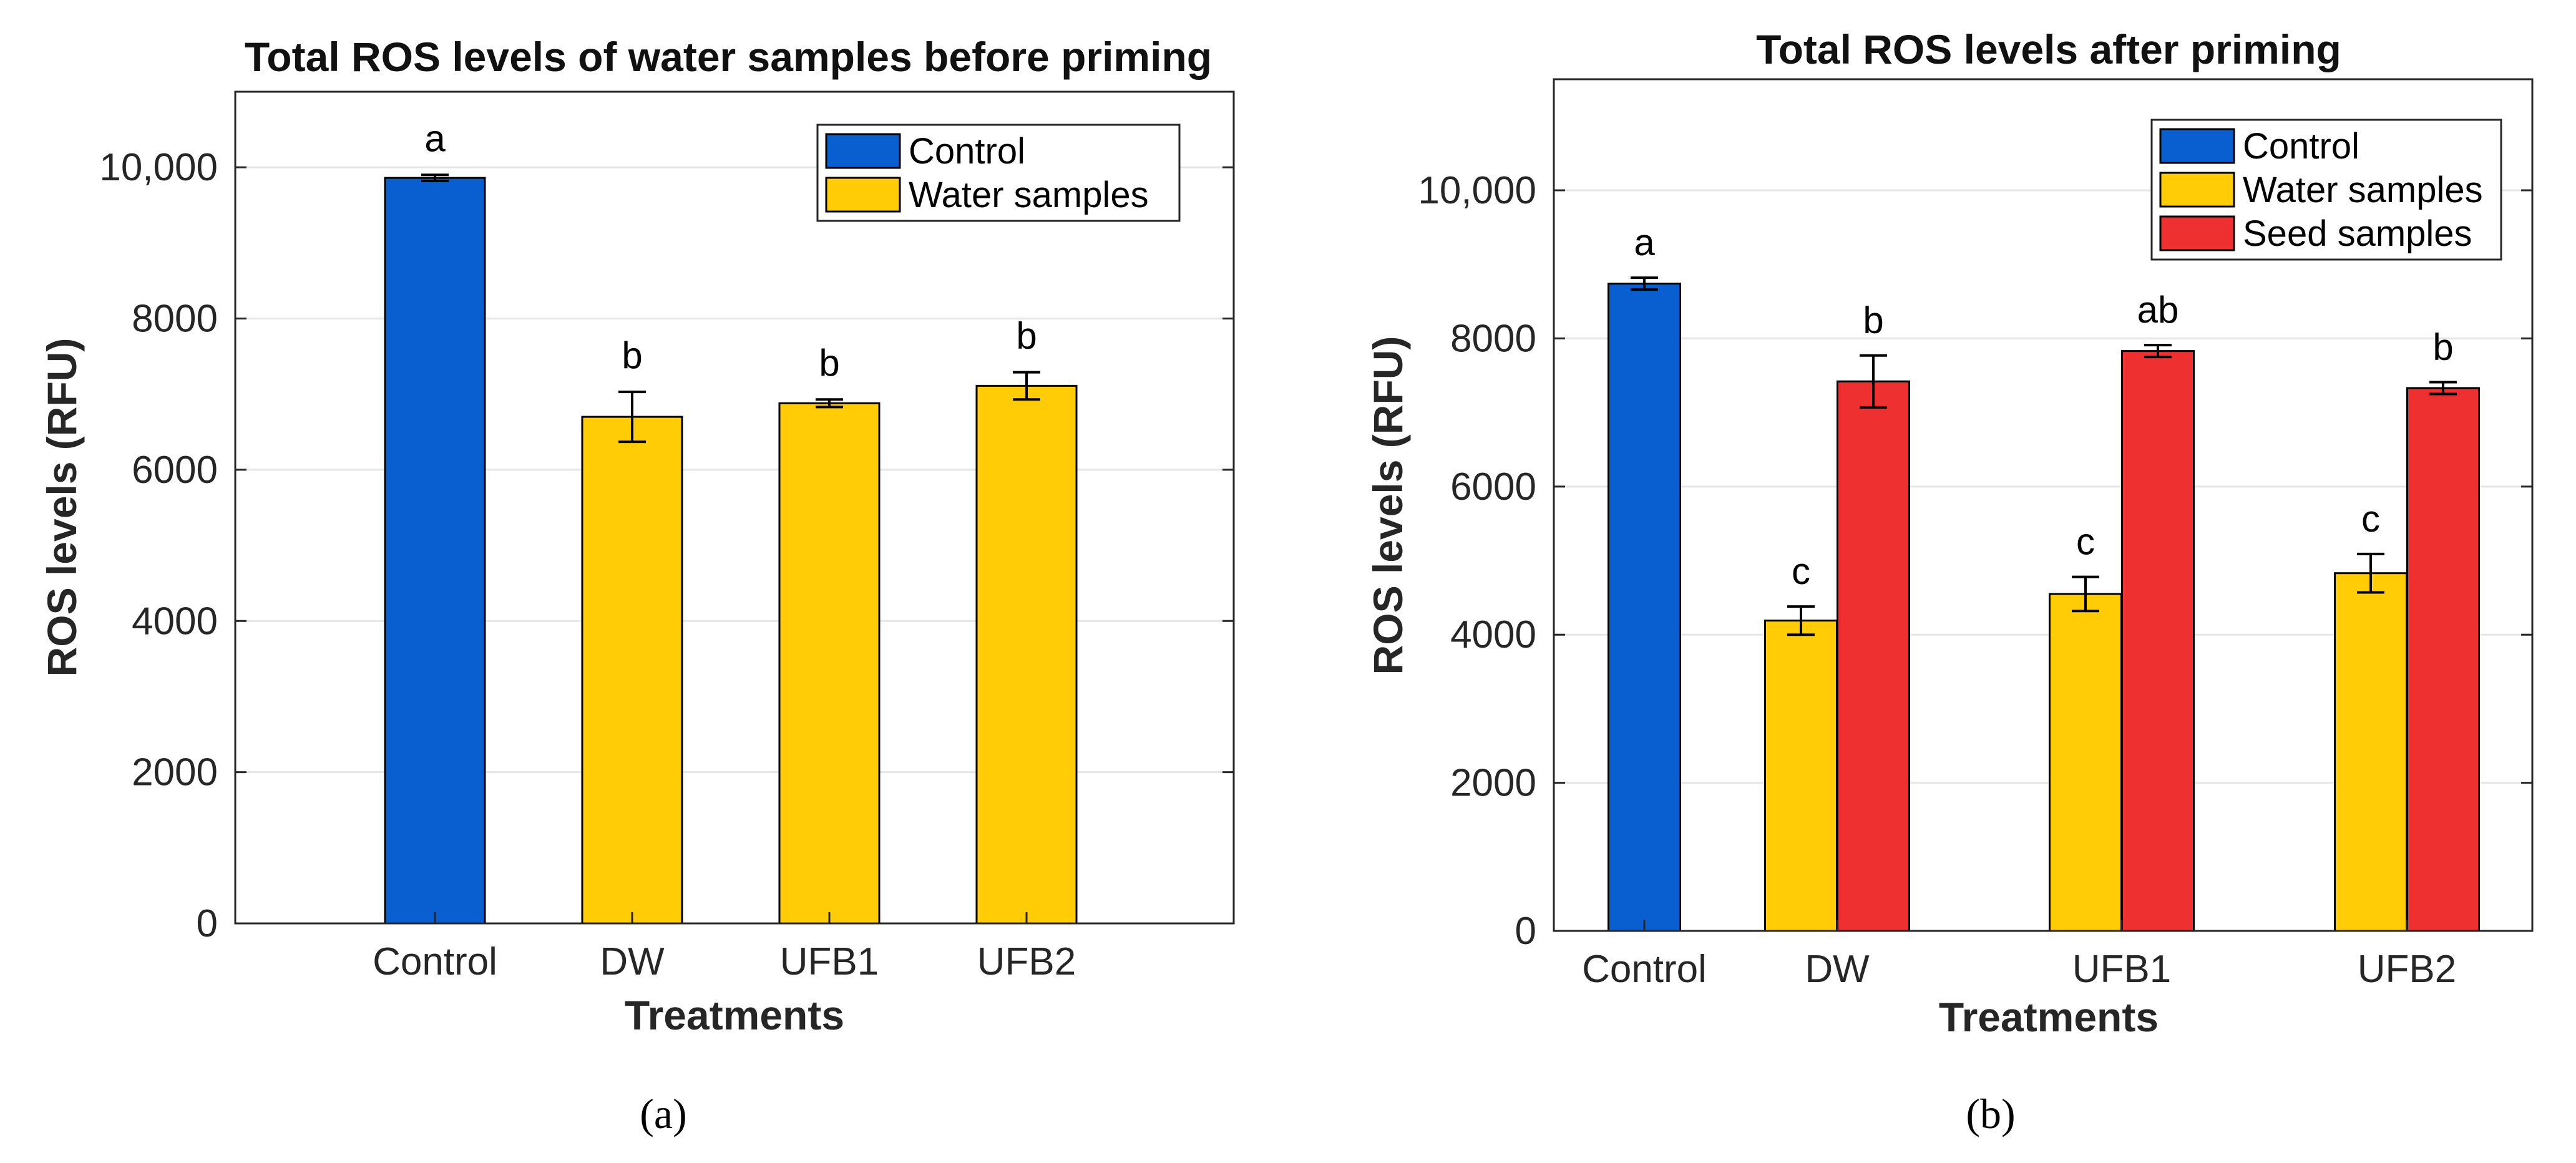  I want to click on chart-a-y-axis-label: ROS levels (RFU), so click(62, 508).